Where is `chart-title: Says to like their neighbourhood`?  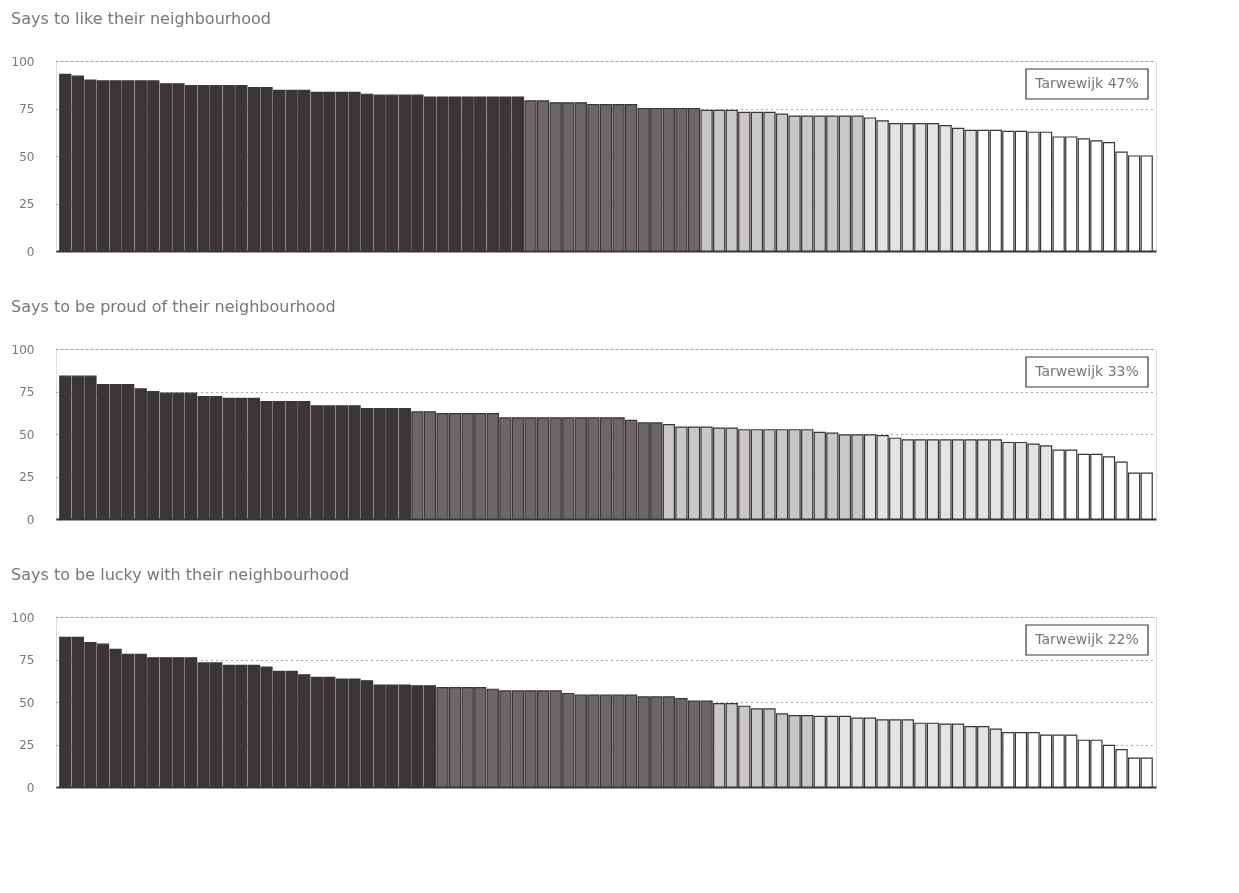
chart-title: Says to like their neighbourhood is located at coordinates (141, 18).